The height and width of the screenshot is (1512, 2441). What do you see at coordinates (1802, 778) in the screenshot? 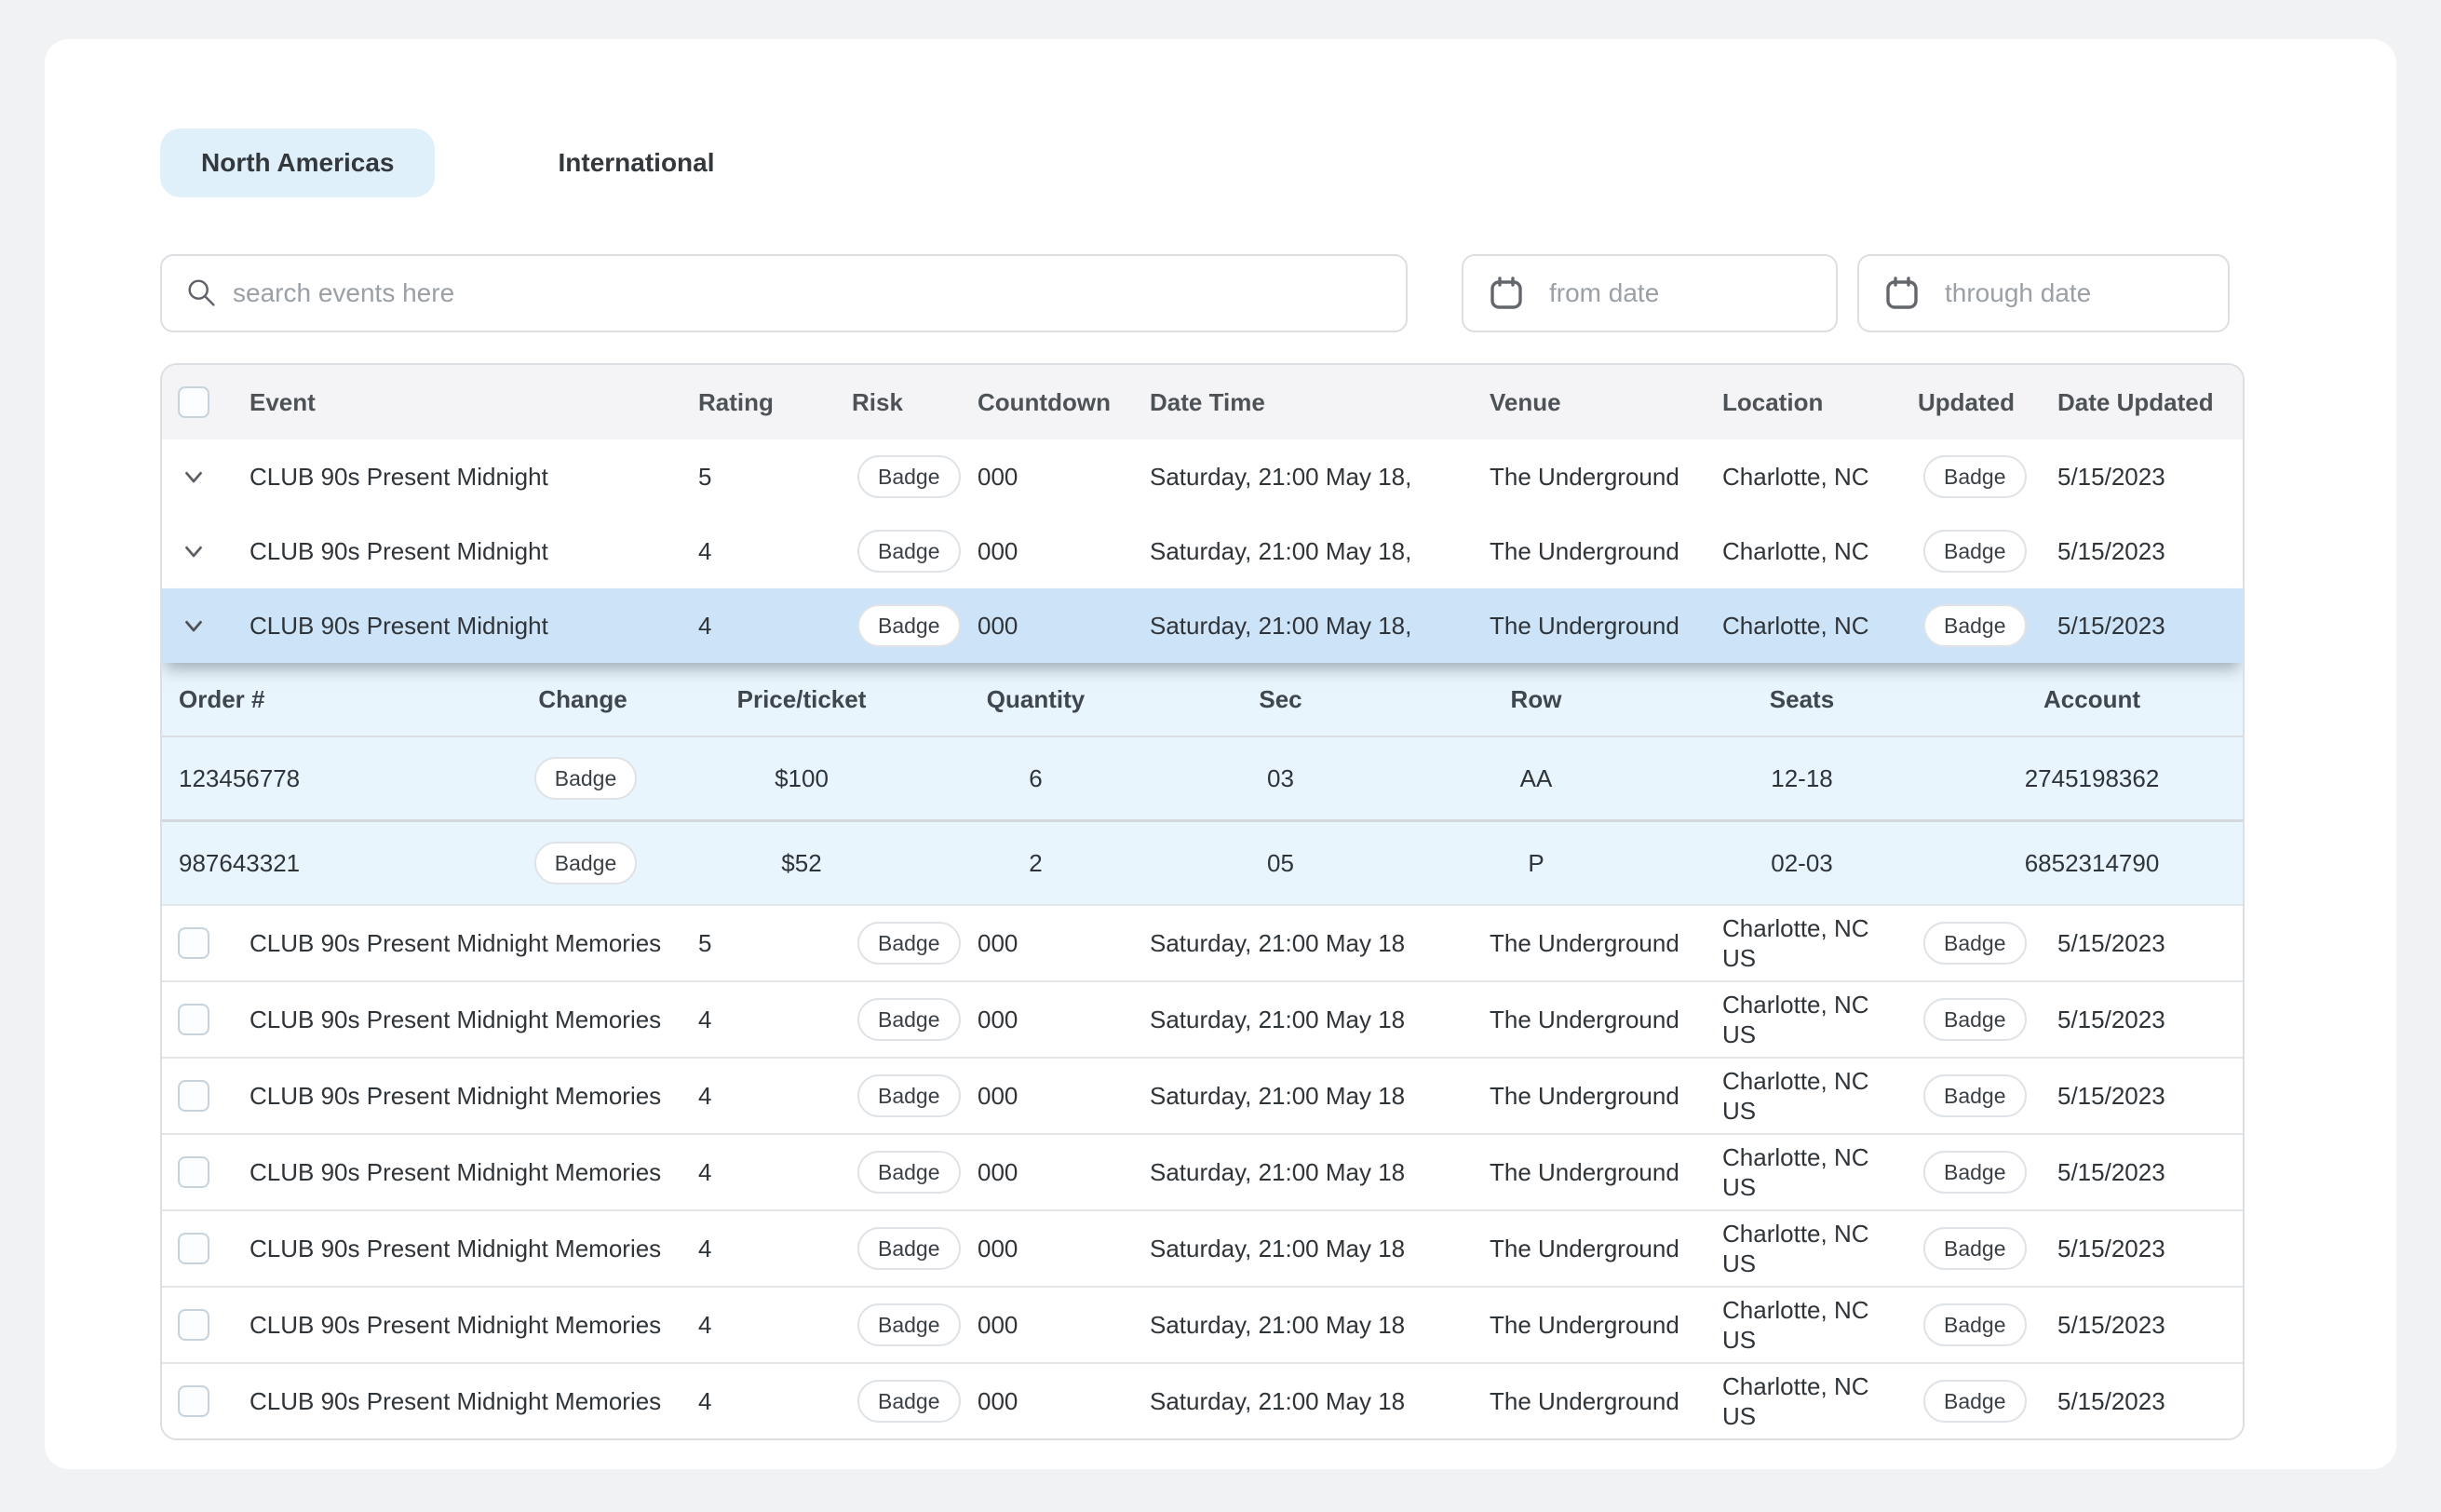
I see `order-seats: 12-18` at bounding box center [1802, 778].